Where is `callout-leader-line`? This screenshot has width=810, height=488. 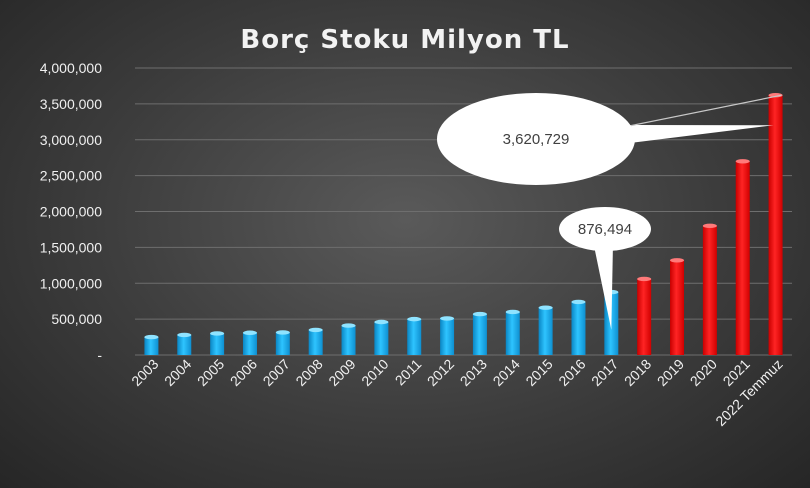
callout-leader-line is located at coordinates (702, 111).